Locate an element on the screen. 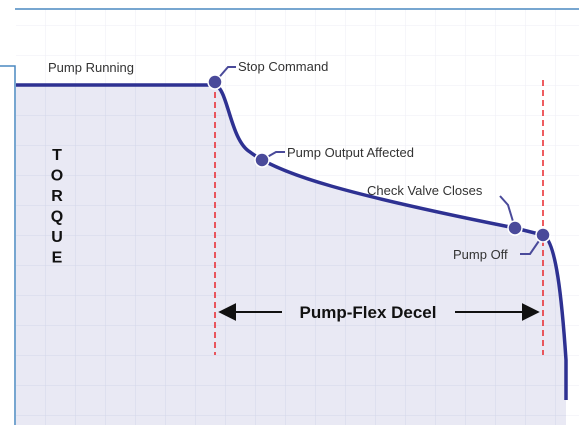 Image resolution: width=579 pixels, height=425 pixels. label: Pump Running is located at coordinates (91, 67).